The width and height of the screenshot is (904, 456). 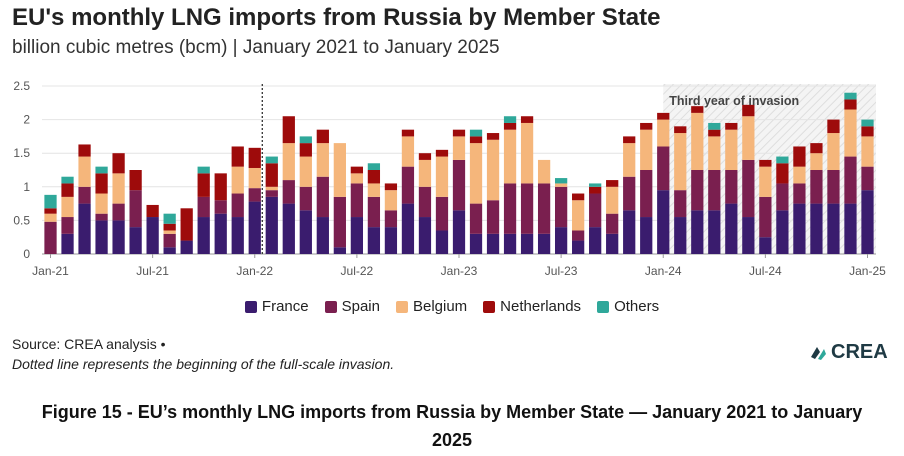 I want to click on source-text: Source: CREA analysis •, so click(x=89, y=344).